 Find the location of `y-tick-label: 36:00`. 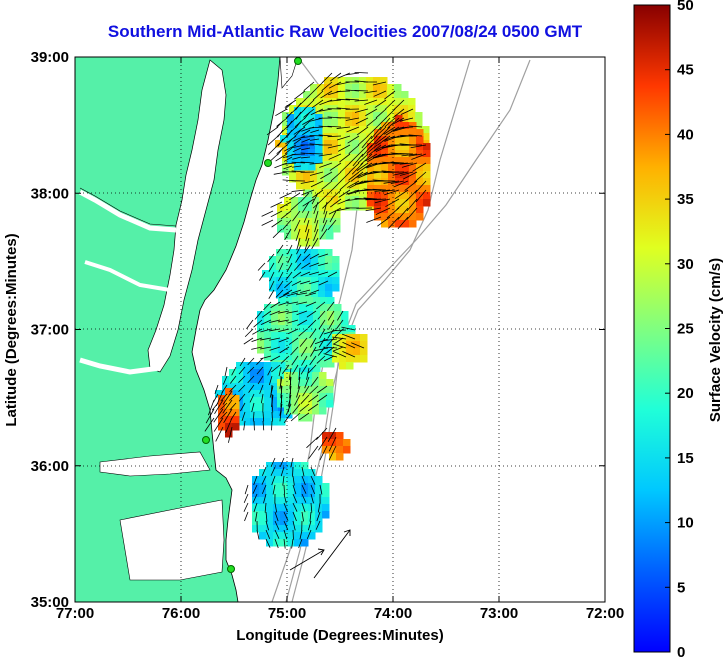

y-tick-label: 36:00 is located at coordinates (50, 466).